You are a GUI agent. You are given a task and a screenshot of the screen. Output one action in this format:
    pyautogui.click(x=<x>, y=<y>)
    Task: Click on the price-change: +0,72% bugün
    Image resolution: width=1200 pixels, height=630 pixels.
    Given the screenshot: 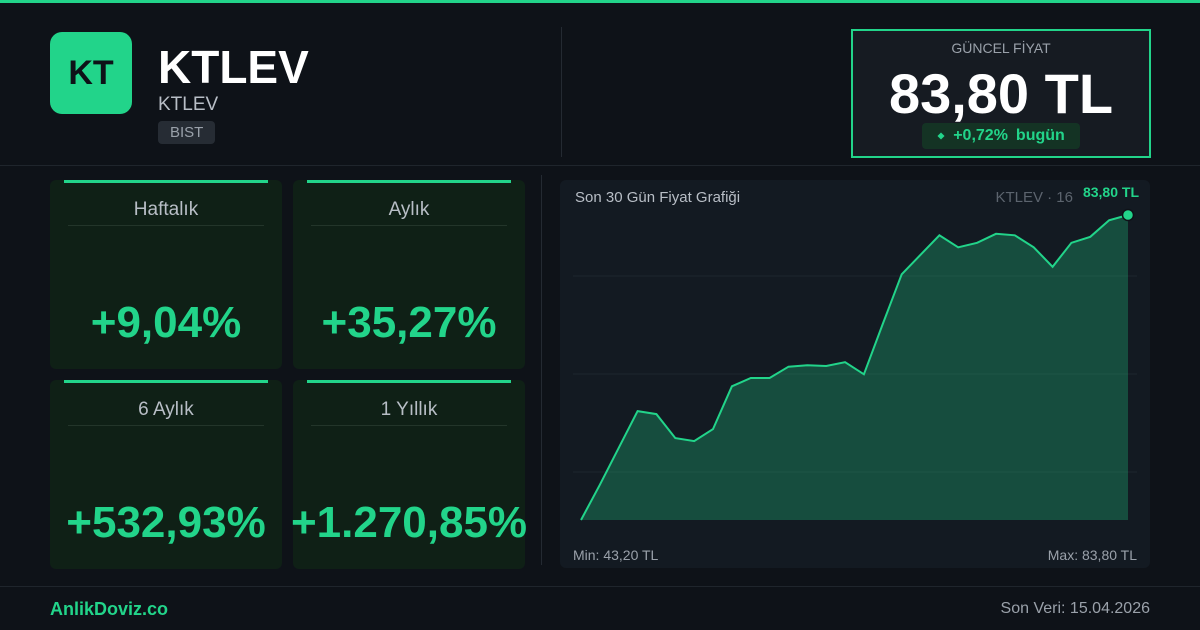 What is the action you would take?
    pyautogui.click(x=1001, y=136)
    